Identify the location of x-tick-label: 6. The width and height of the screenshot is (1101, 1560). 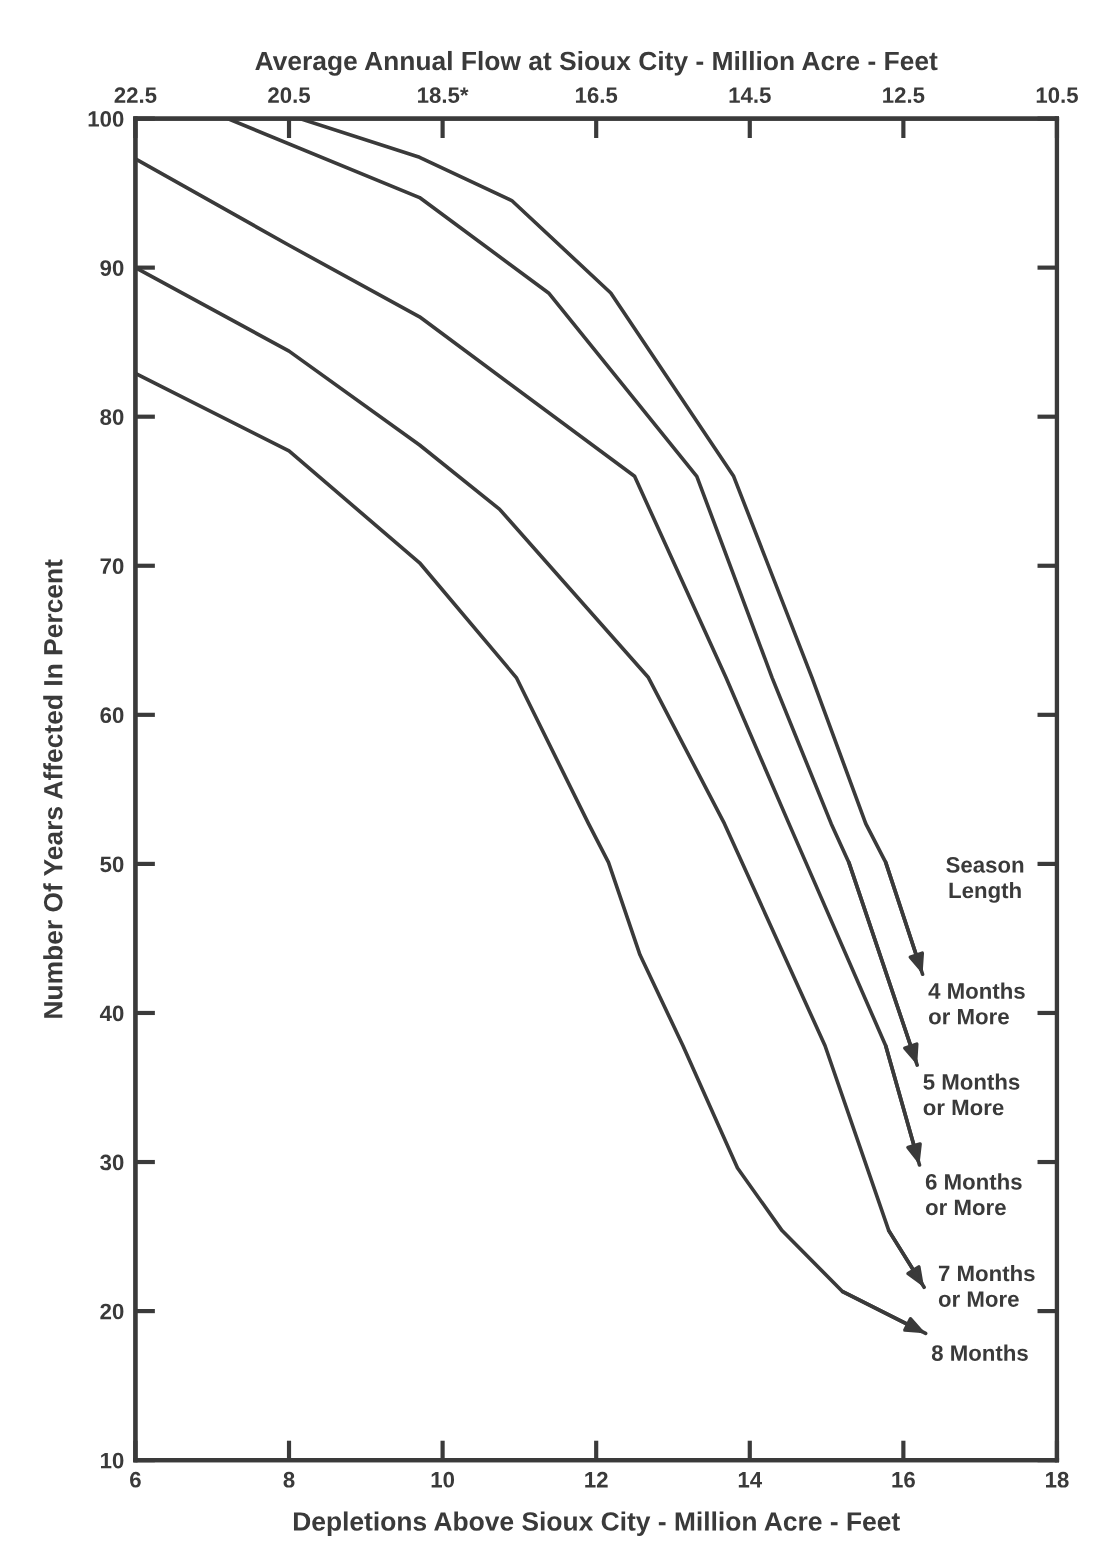
(135, 1479).